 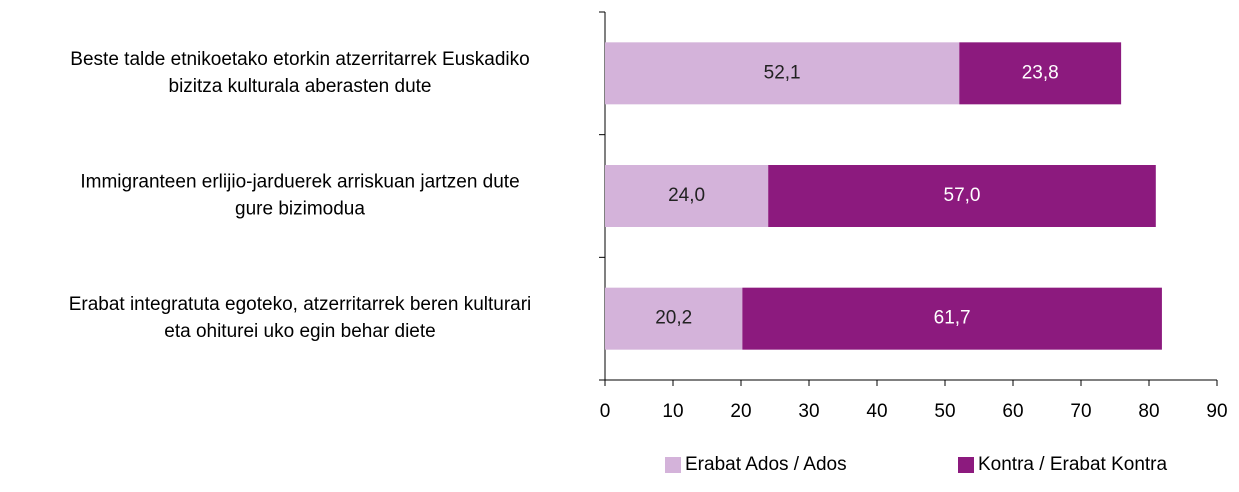 I want to click on value-label: 23,8, so click(x=1040, y=72).